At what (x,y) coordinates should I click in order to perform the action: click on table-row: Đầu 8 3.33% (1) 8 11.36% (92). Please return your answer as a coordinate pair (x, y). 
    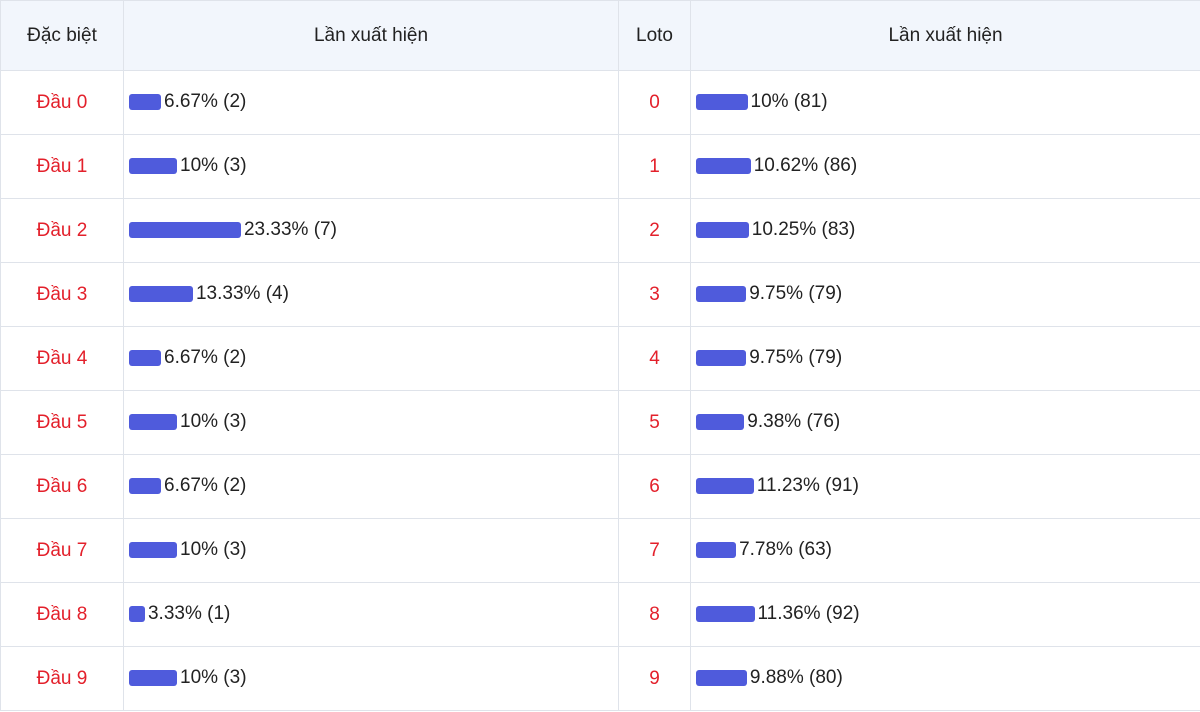
    Looking at the image, I should click on (600, 614).